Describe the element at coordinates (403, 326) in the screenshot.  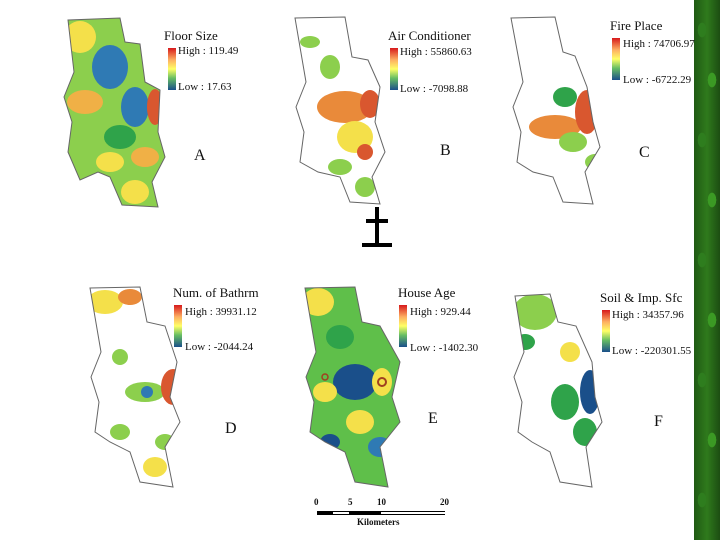
I see `legend-ramp-e` at that location.